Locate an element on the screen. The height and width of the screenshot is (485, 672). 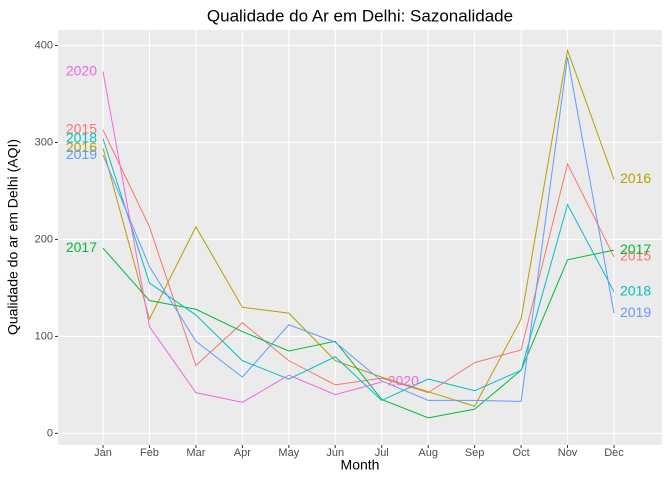
y-tick-label: 0 is located at coordinates (50, 433).